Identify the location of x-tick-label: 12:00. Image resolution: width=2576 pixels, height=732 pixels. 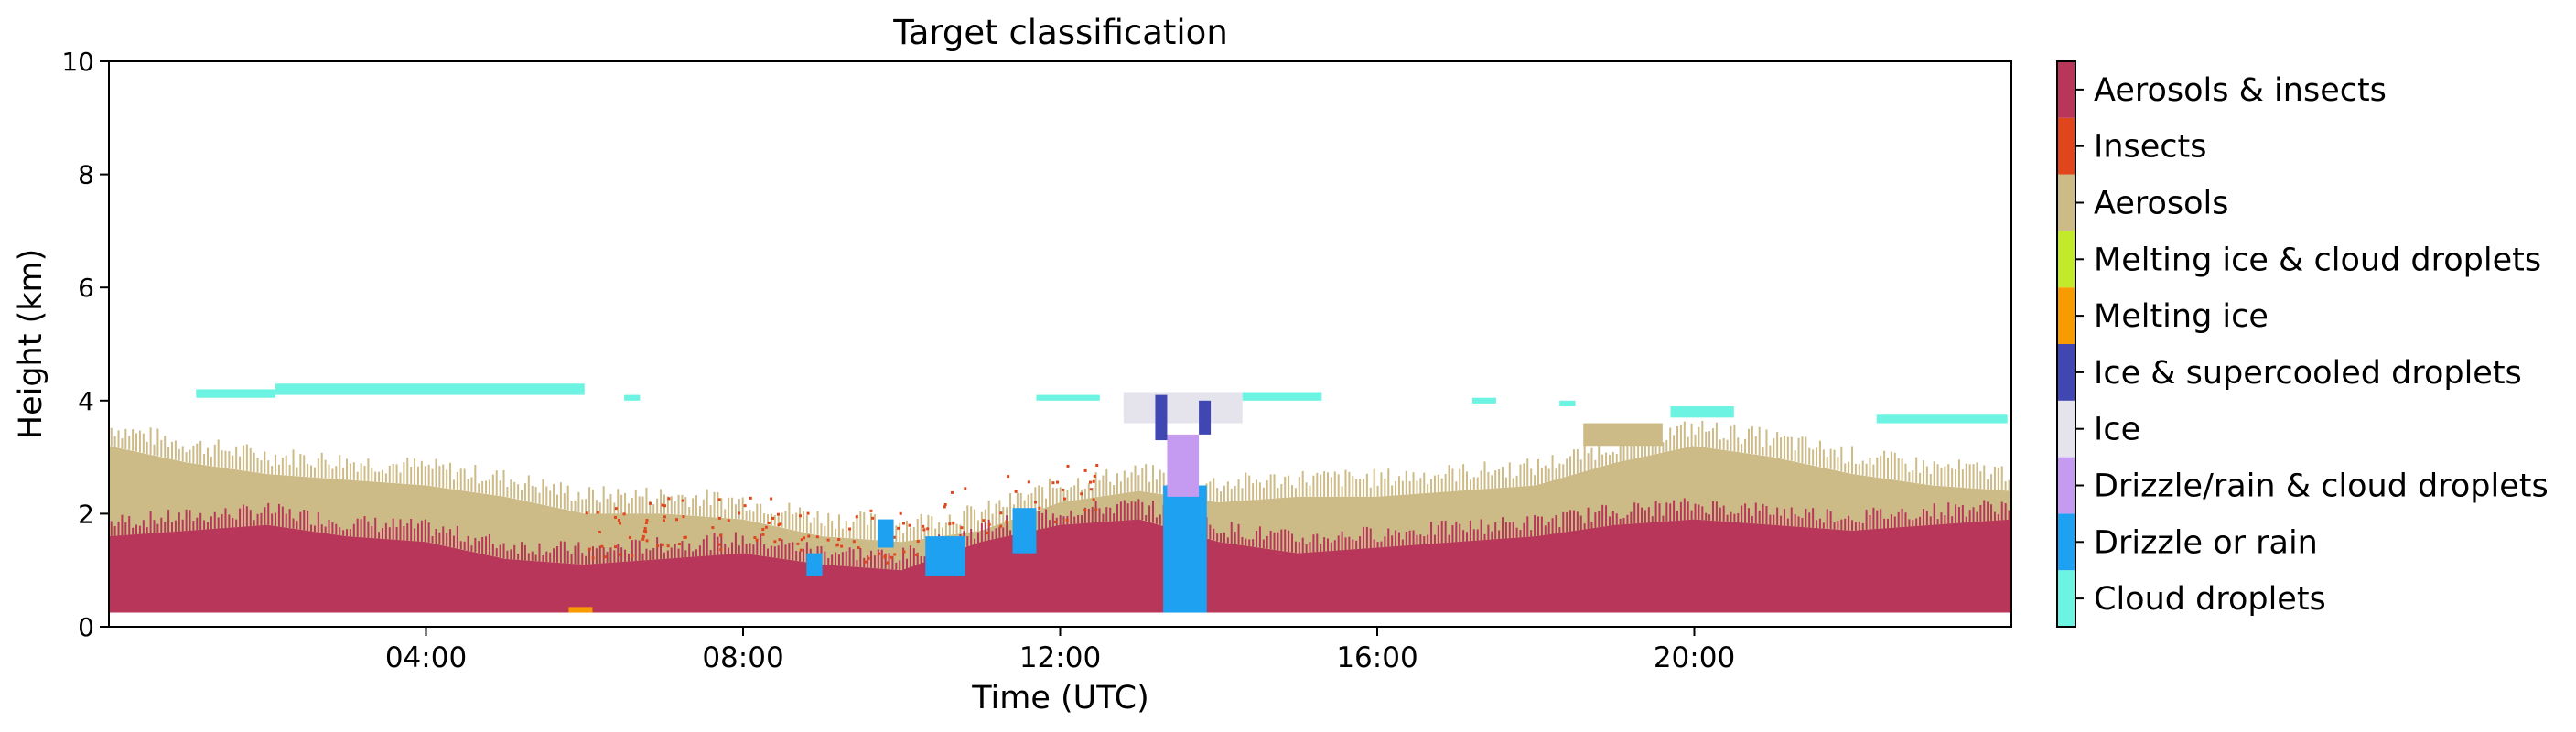
(1060, 658).